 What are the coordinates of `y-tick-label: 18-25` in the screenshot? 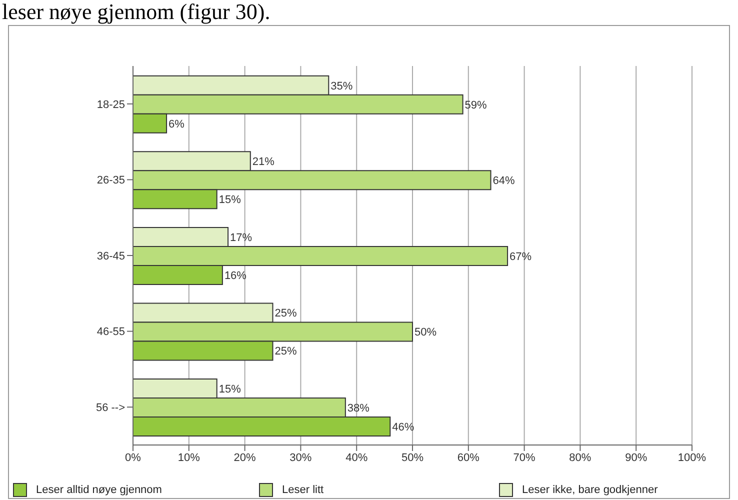 It's located at (110, 104).